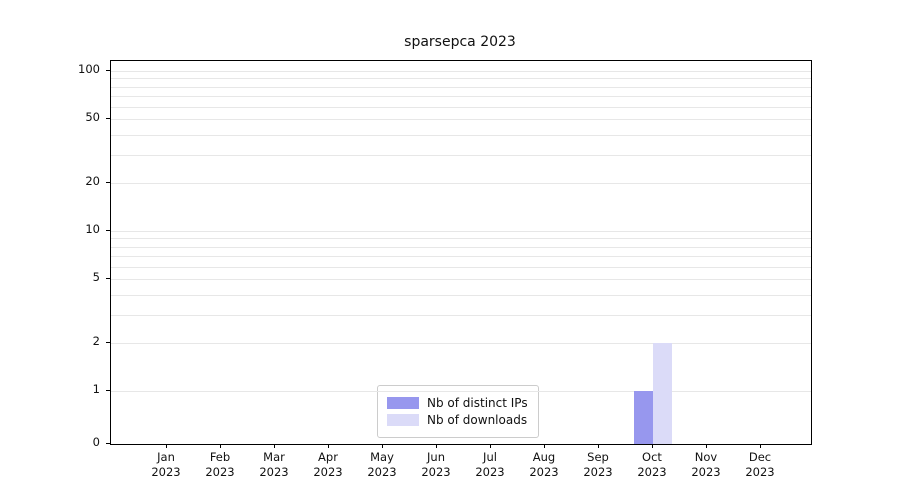 The image size is (900, 500). What do you see at coordinates (477, 403) in the screenshot?
I see `legend-label-distinct-ips: Nb of distinct IPs` at bounding box center [477, 403].